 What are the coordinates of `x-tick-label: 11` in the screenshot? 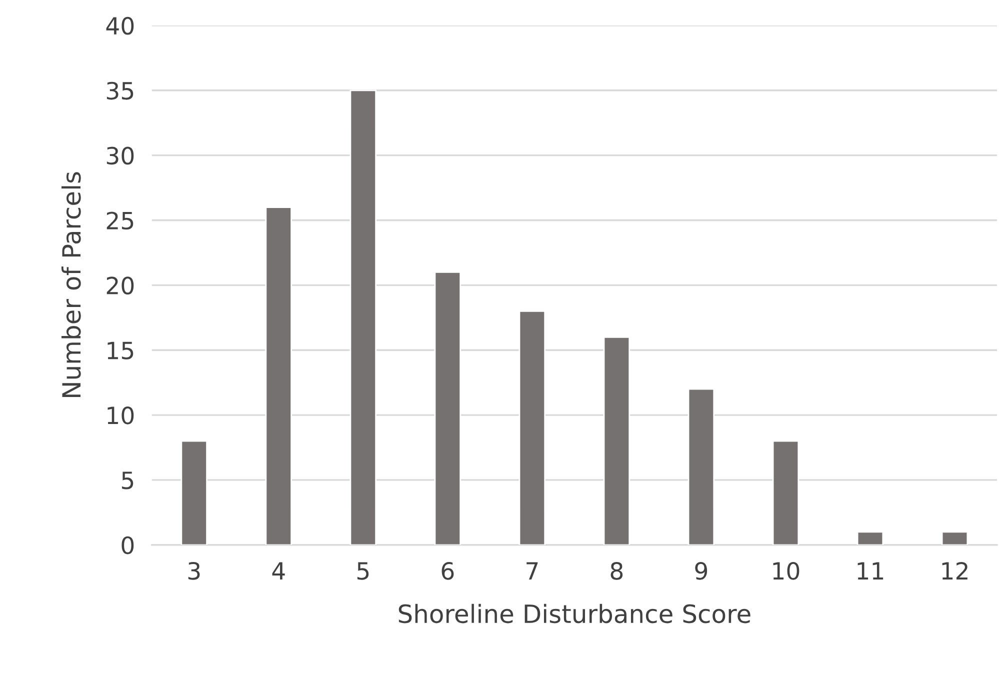 It's located at (871, 571).